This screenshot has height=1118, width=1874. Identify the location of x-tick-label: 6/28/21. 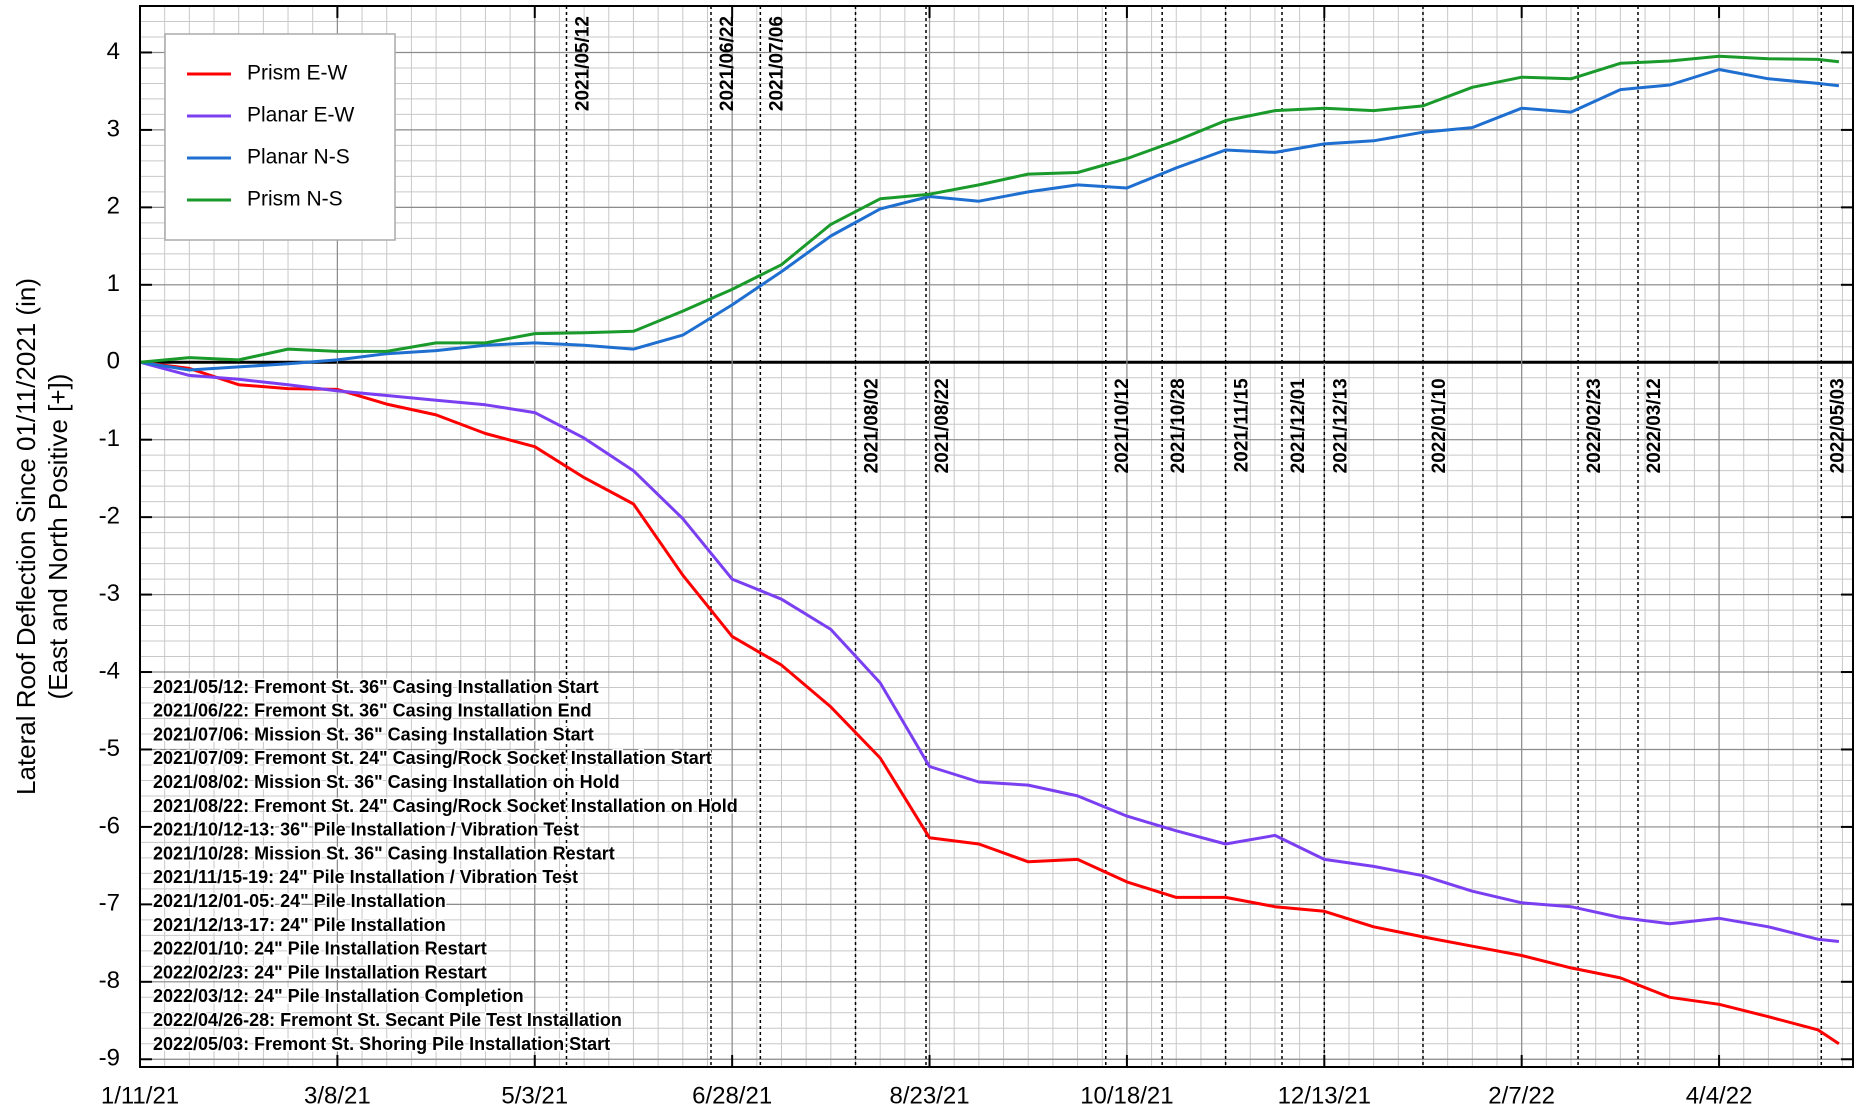
(732, 1095).